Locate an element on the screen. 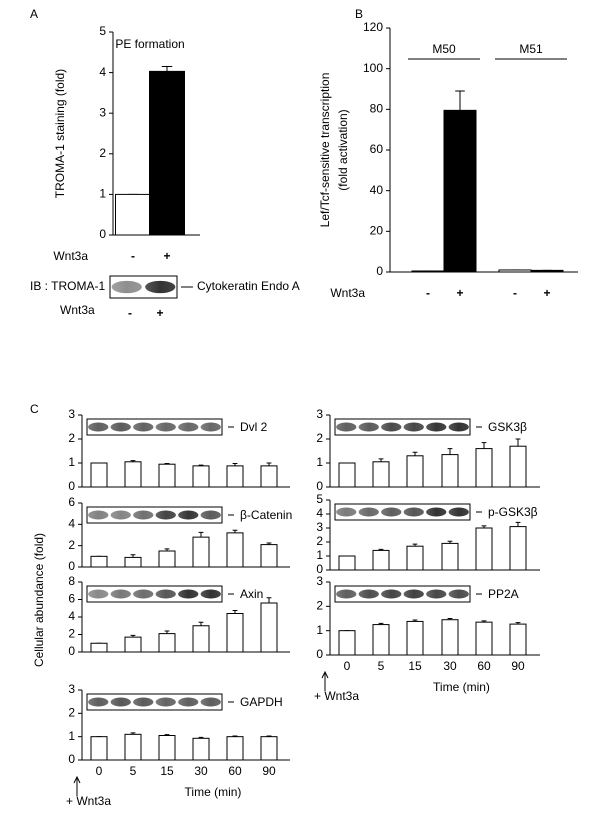 The height and width of the screenshot is (814, 600). x-tick-label: 0 is located at coordinates (347, 666).